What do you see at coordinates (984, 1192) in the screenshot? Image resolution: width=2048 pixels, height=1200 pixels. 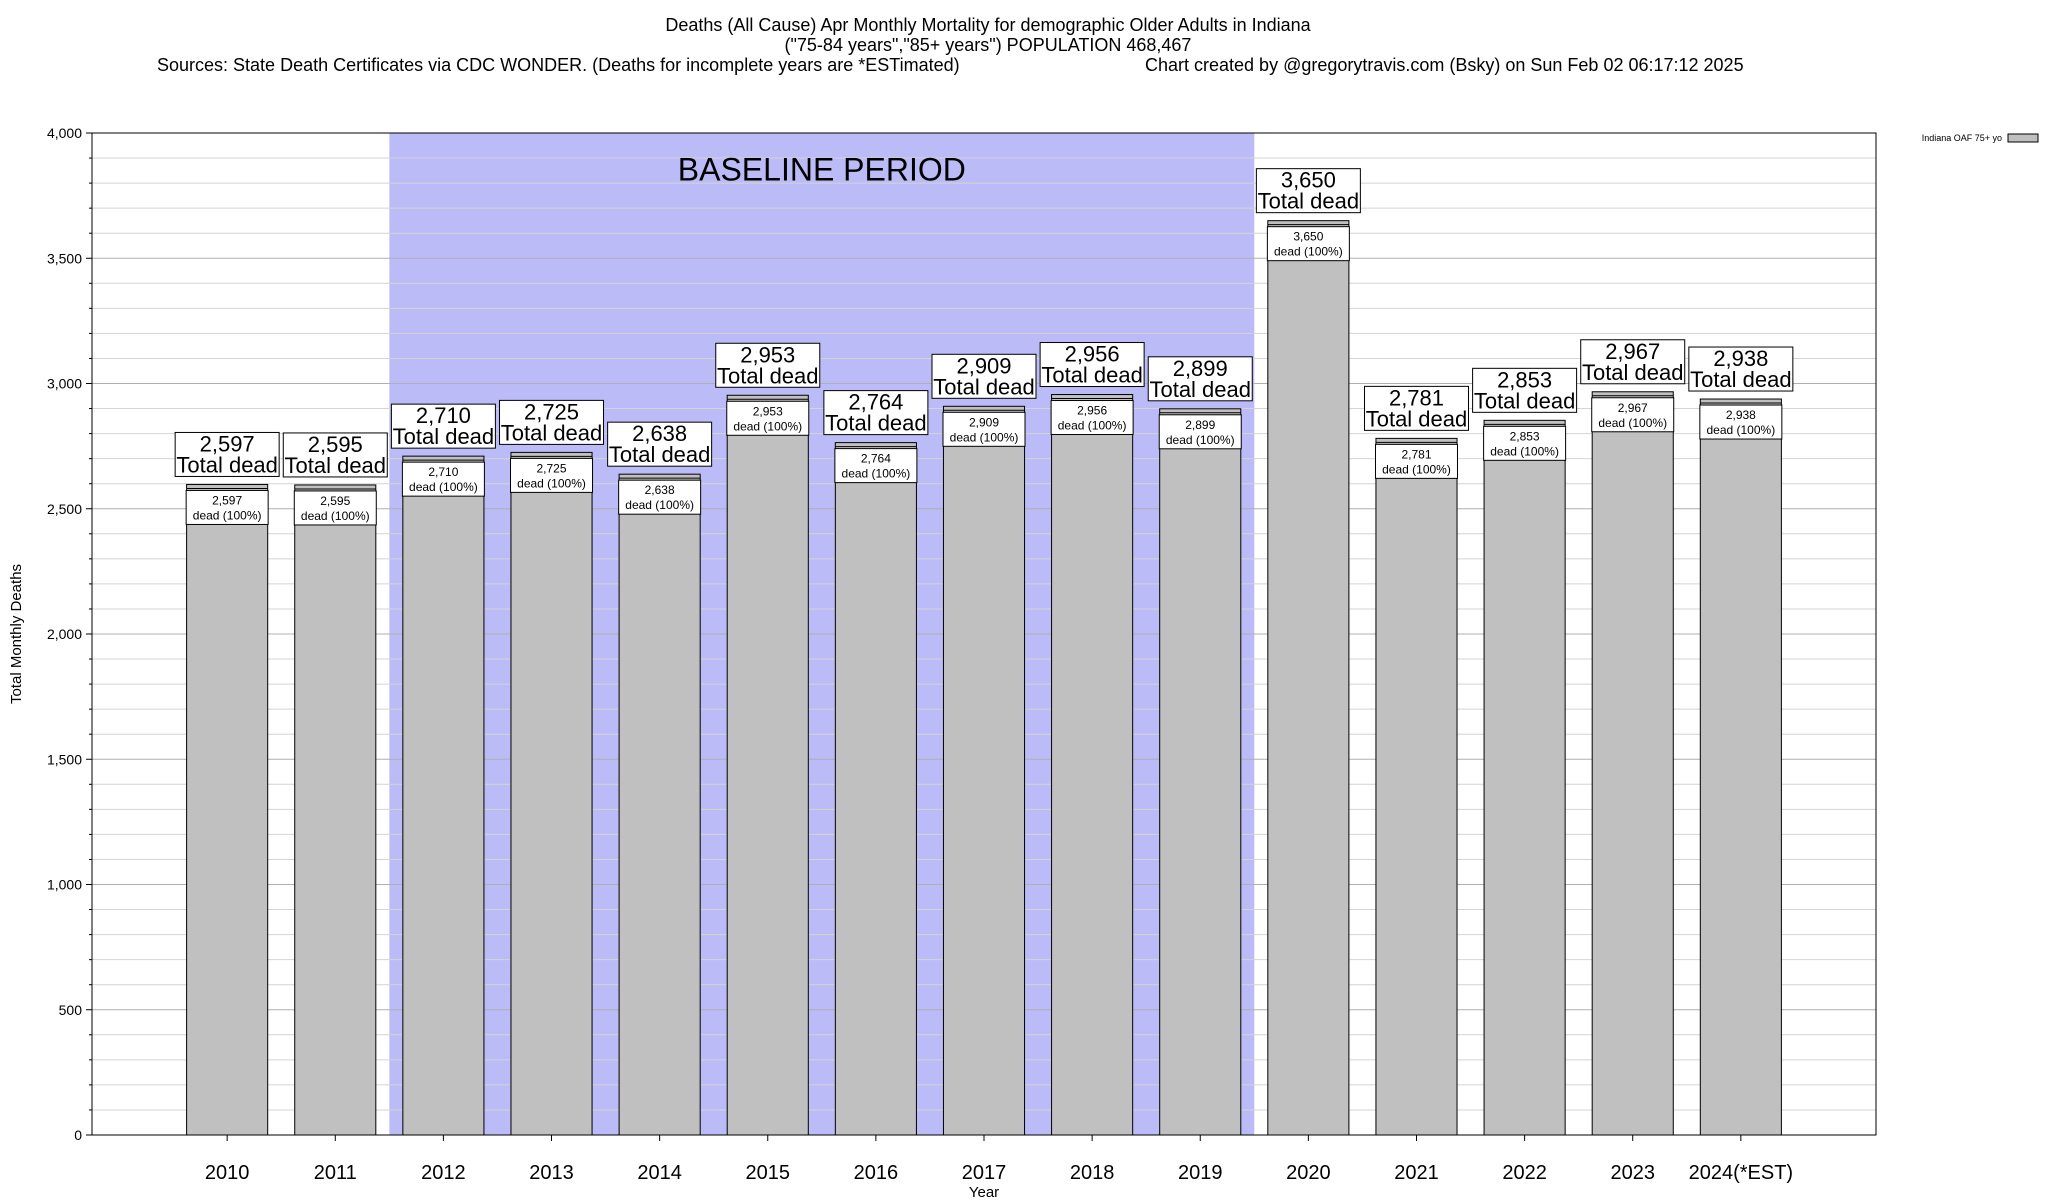 I see `x-axis-label: Year` at bounding box center [984, 1192].